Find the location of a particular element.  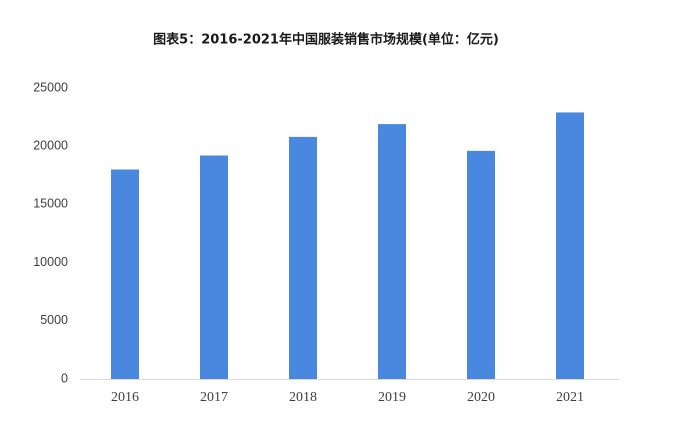

y-tick-label: 0 is located at coordinates (64, 378).